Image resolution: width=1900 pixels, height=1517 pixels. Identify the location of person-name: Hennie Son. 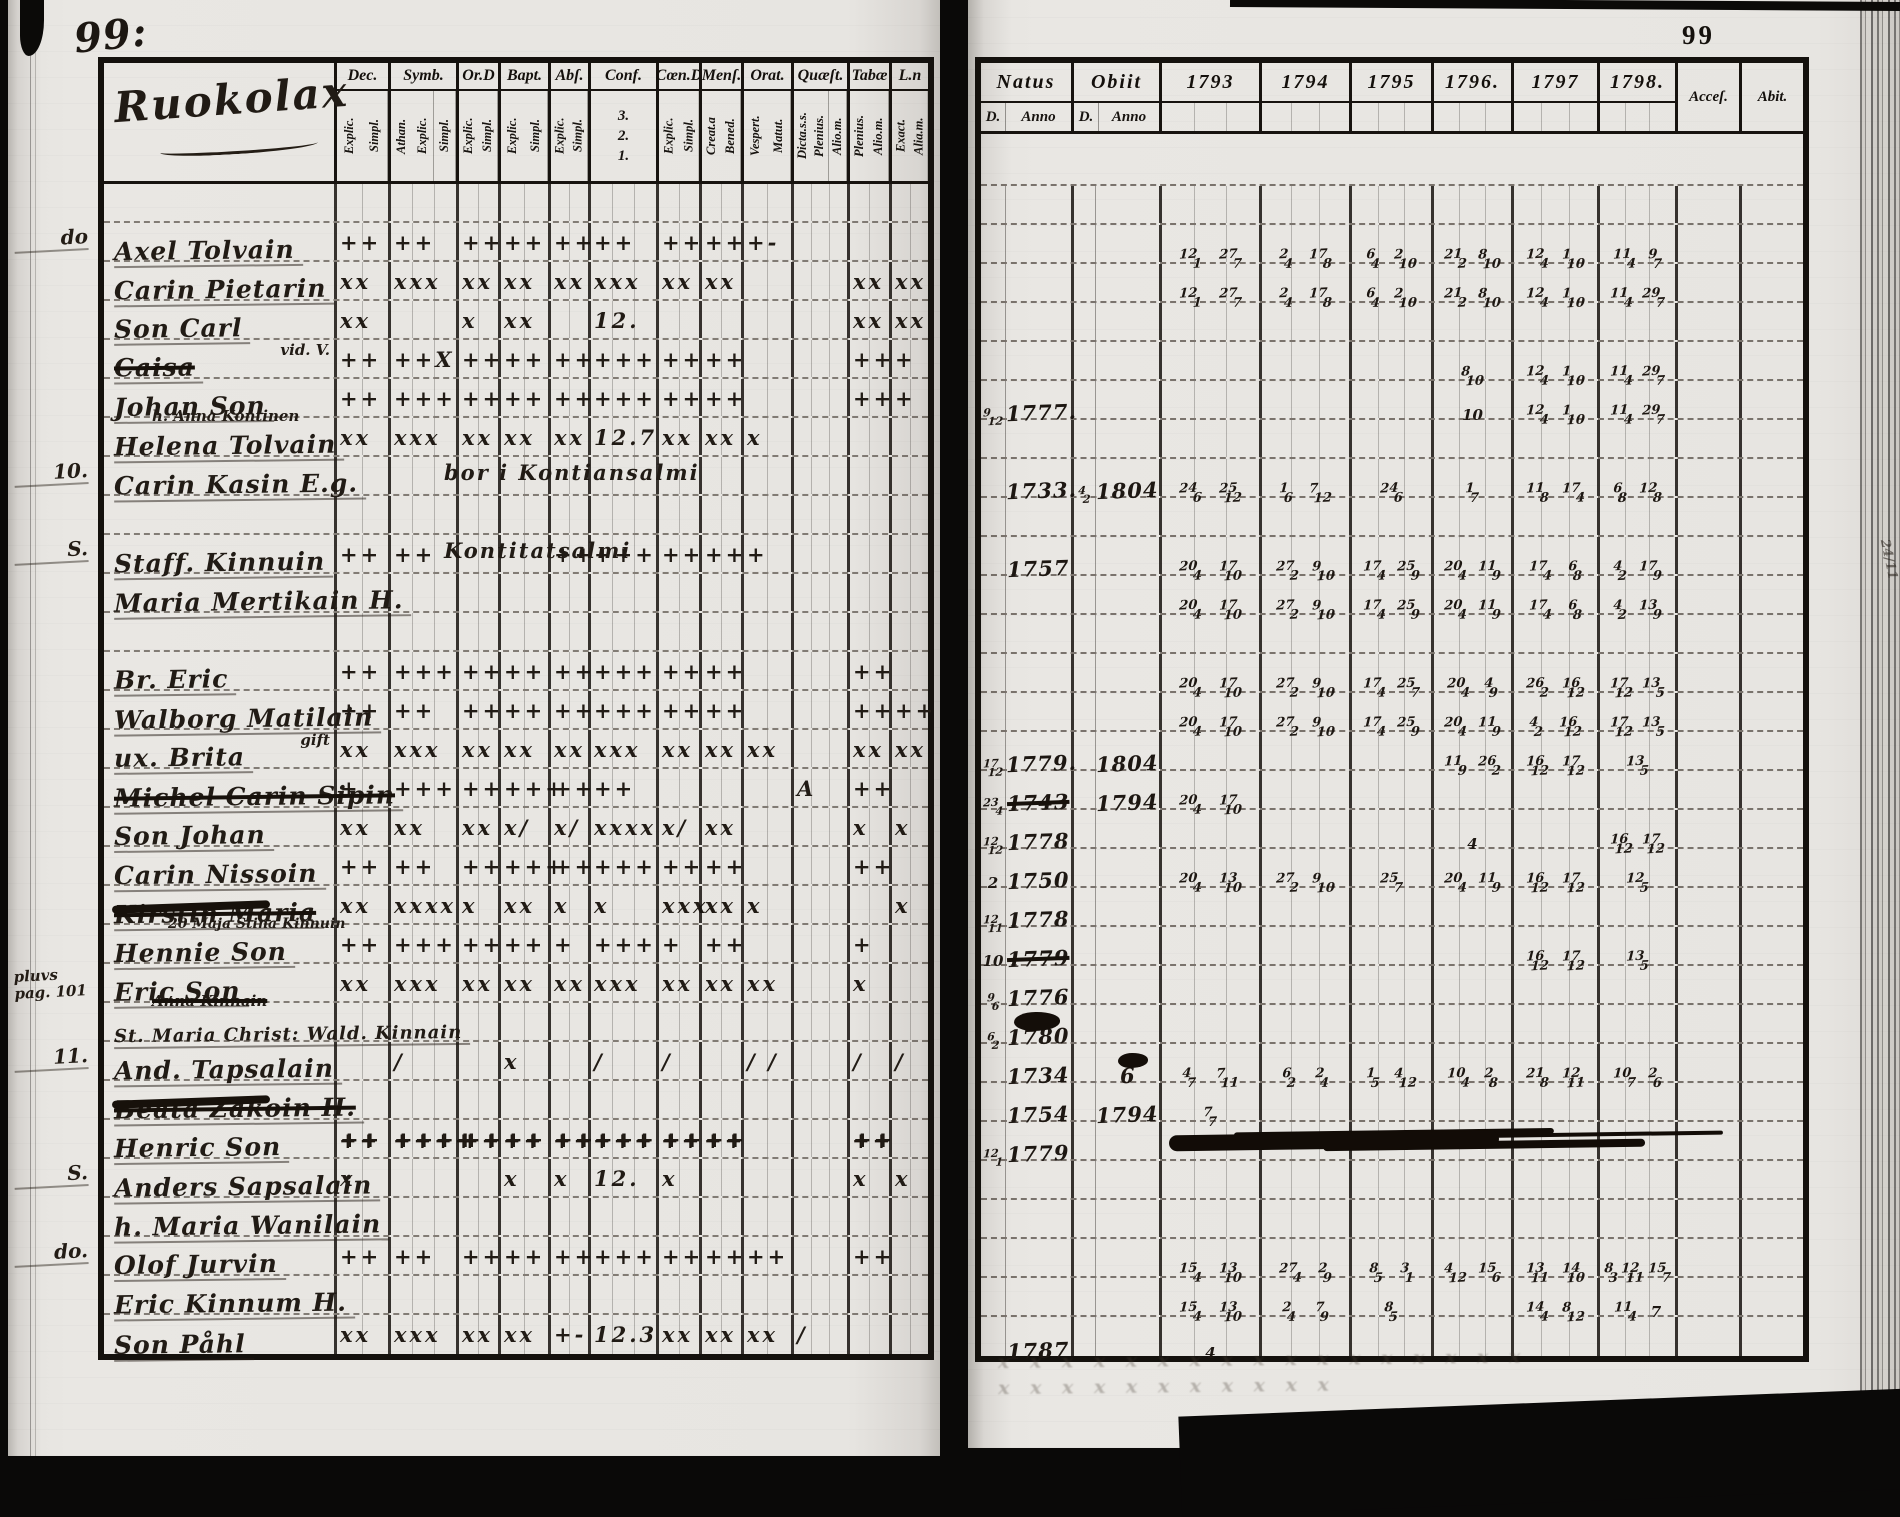
(204, 953).